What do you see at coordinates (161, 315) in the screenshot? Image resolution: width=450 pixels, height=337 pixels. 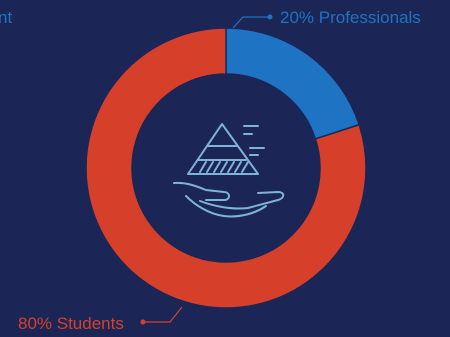 I see `leader-line-students` at bounding box center [161, 315].